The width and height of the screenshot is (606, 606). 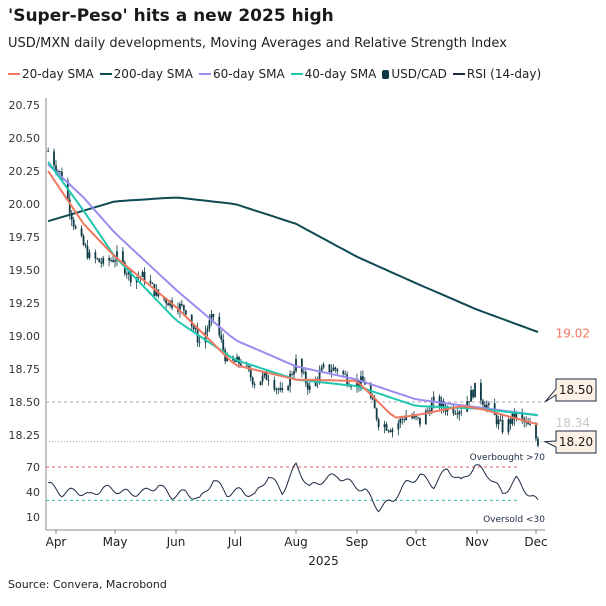 What do you see at coordinates (33, 492) in the screenshot?
I see `rsi-tick-label: 40` at bounding box center [33, 492].